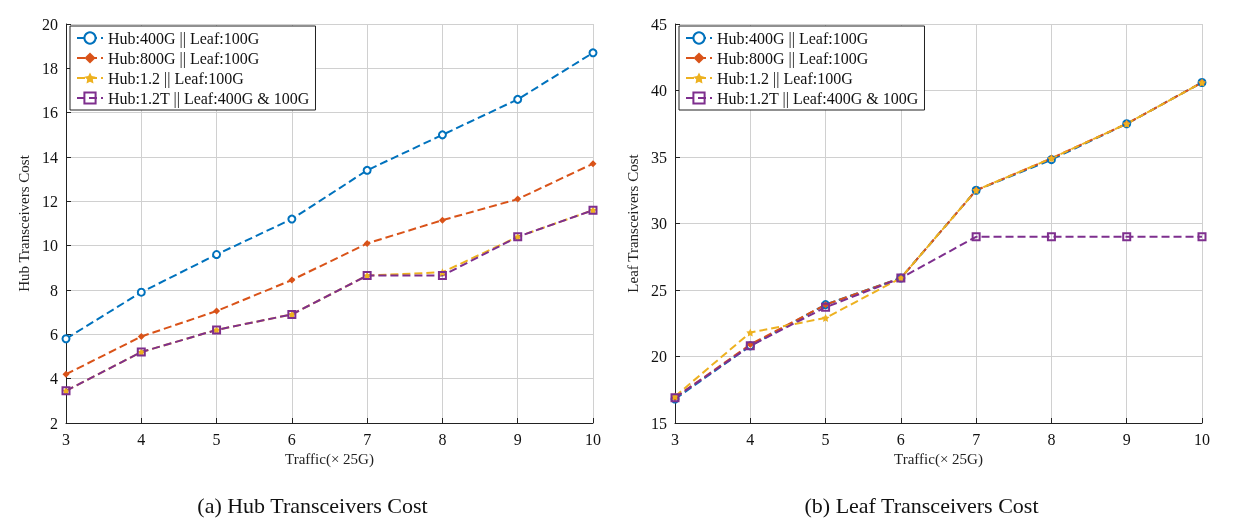  What do you see at coordinates (659, 90) in the screenshot?
I see `y-tick-label: 40` at bounding box center [659, 90].